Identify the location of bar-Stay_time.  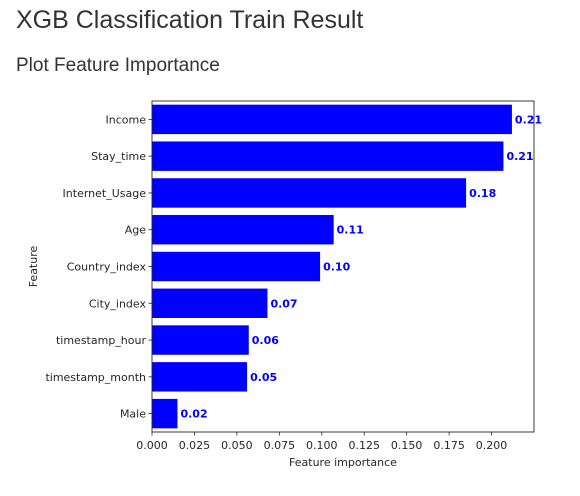
(328, 156).